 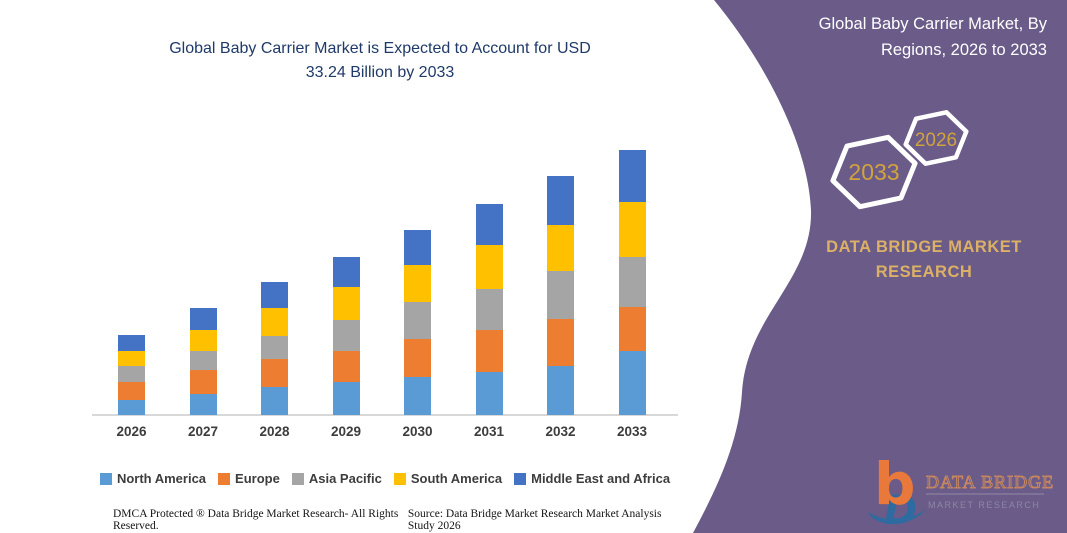 What do you see at coordinates (131, 431) in the screenshot?
I see `x-axis-label-2026: 2026` at bounding box center [131, 431].